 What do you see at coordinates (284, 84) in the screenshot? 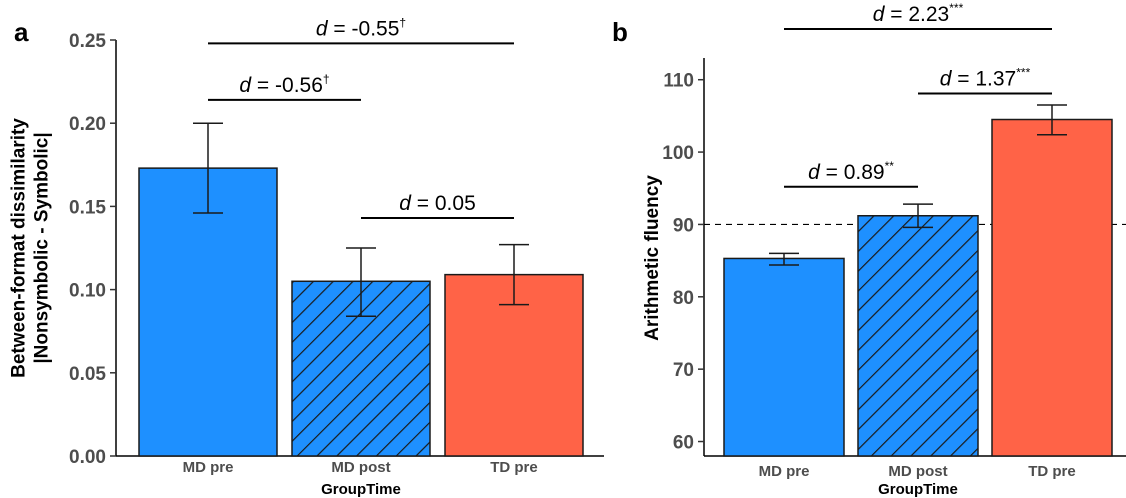
I see `effect-size-label: d = -0.56†` at bounding box center [284, 84].